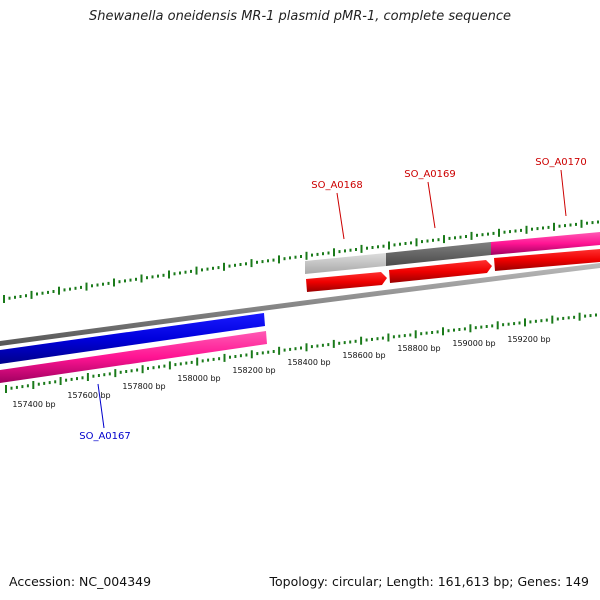 This screenshot has width=600, height=600. Describe the element at coordinates (143, 386) in the screenshot. I see `scale-label: 157800 bp` at that location.